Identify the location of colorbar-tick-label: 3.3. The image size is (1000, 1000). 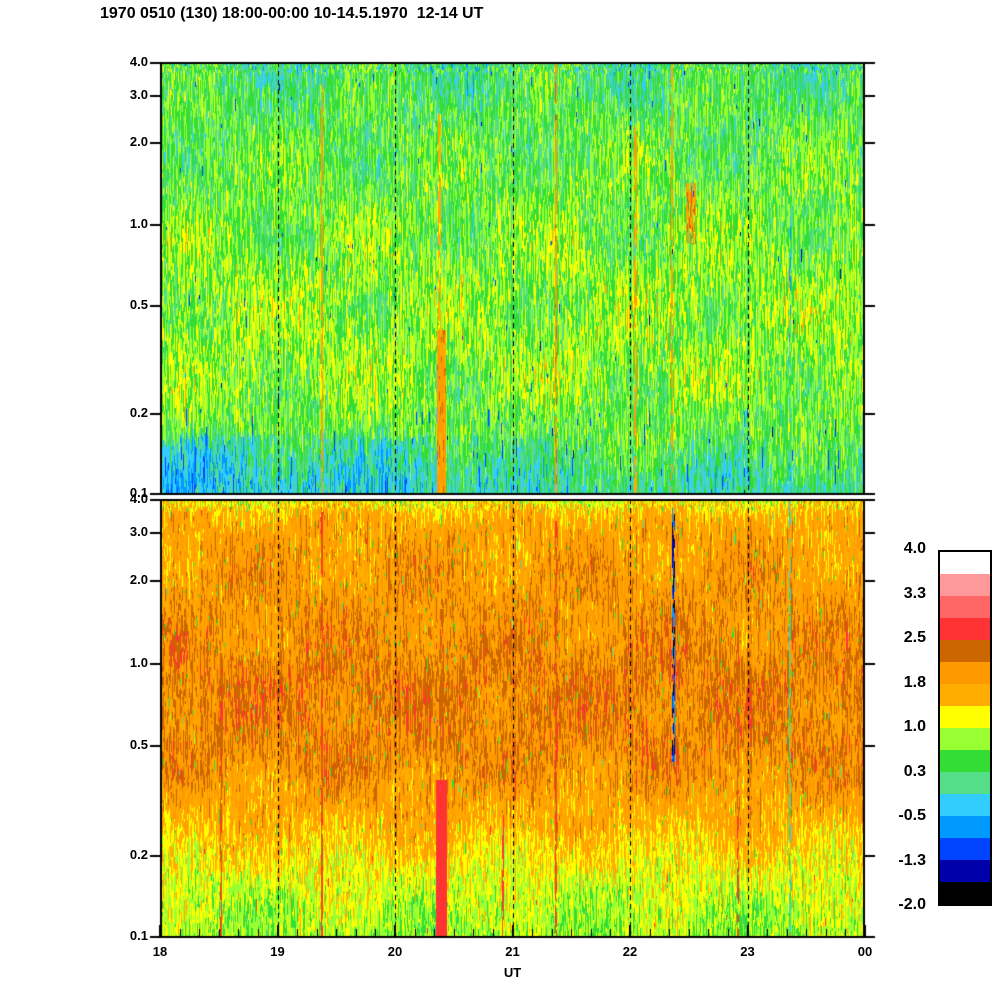
(914, 593).